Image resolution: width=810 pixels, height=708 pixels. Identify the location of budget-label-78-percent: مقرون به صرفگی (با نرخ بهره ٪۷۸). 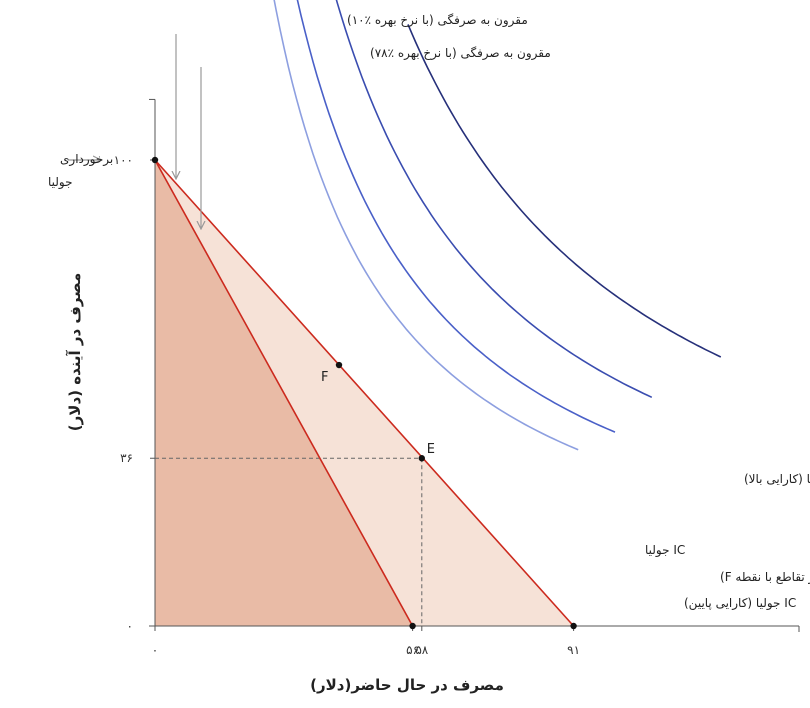
(460, 53).